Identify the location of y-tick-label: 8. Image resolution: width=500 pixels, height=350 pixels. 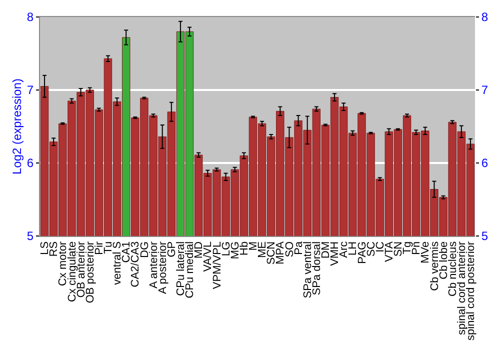
(30, 17).